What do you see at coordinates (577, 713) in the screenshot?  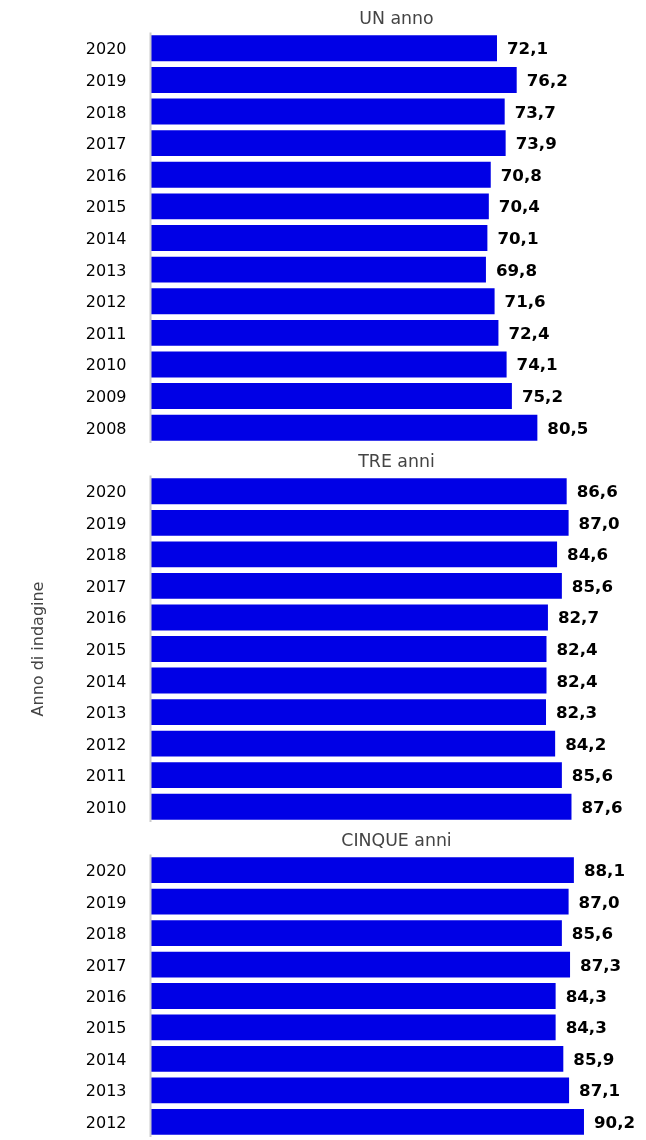 I see `data-label: 82,3` at bounding box center [577, 713].